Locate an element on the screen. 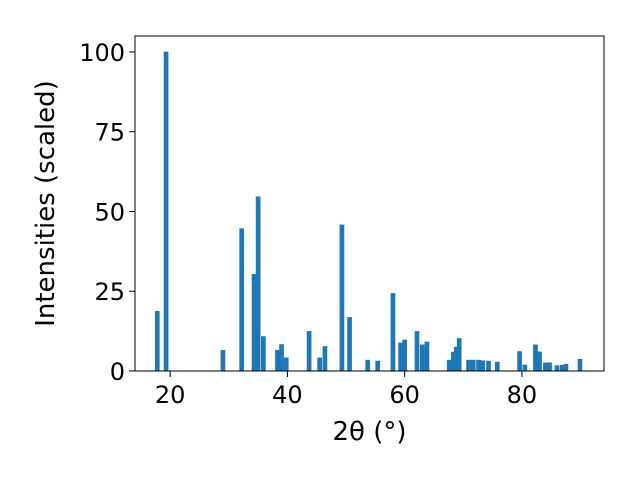 This screenshot has width=640, height=480. y-axis-label: Intensities (scaled) is located at coordinates (46, 203).